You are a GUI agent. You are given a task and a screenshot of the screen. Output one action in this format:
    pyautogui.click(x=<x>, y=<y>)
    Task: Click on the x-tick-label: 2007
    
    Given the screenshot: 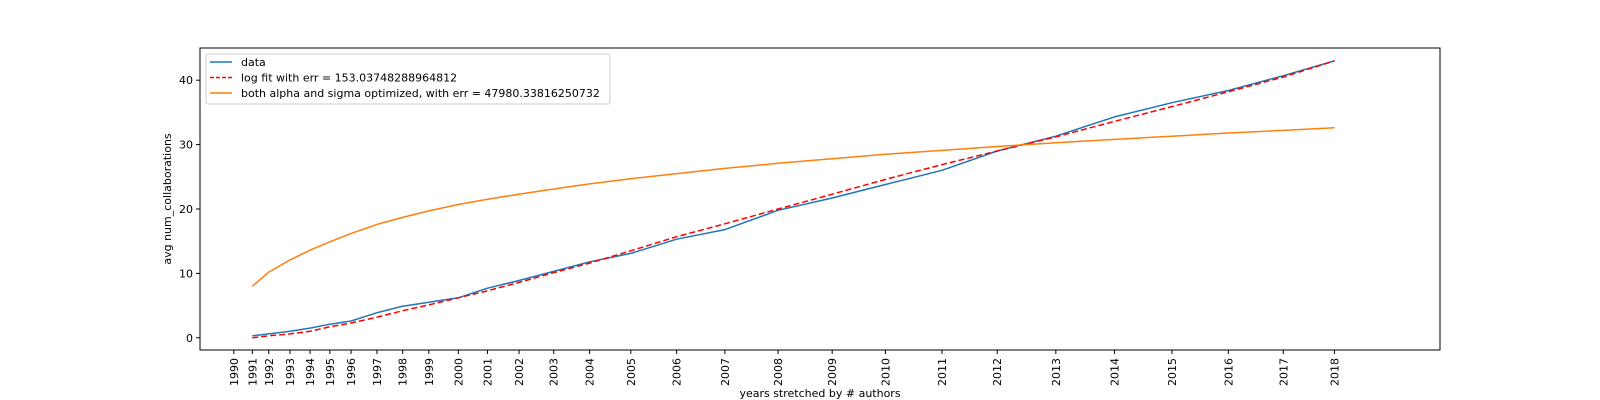 What is the action you would take?
    pyautogui.click(x=725, y=372)
    